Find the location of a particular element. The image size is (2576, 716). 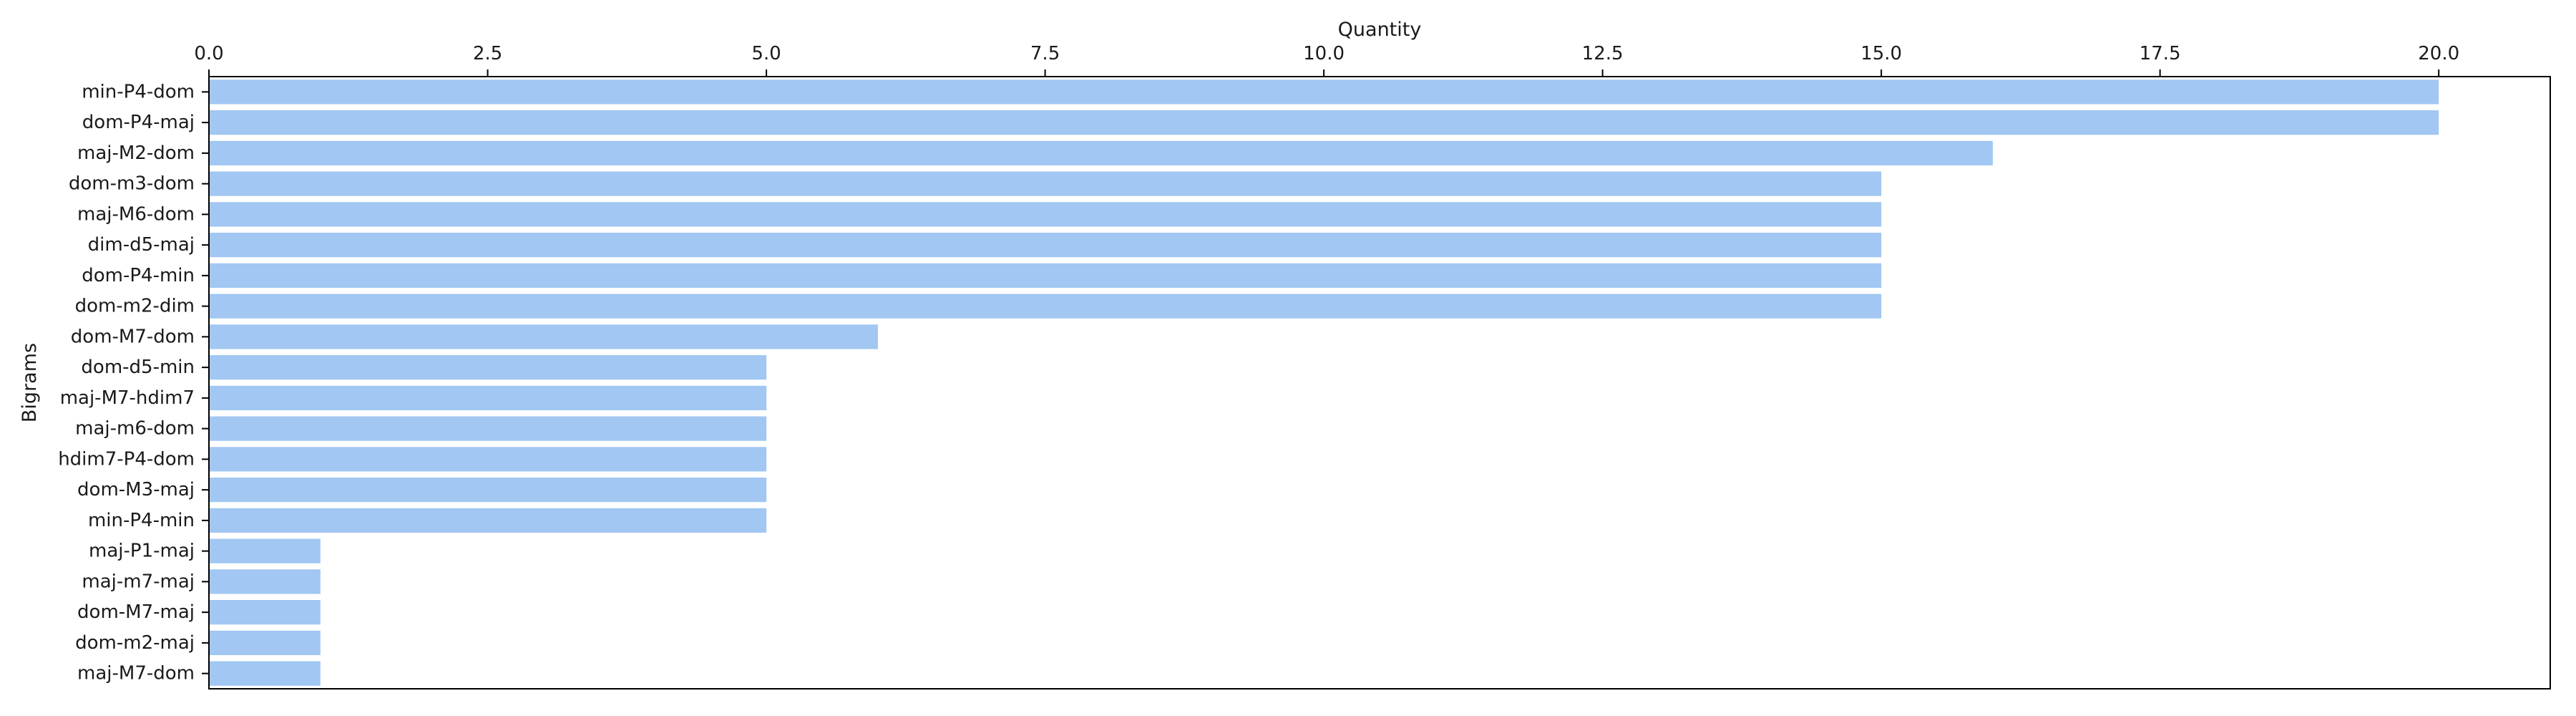

x-tick-label: 20.0 is located at coordinates (2438, 53).